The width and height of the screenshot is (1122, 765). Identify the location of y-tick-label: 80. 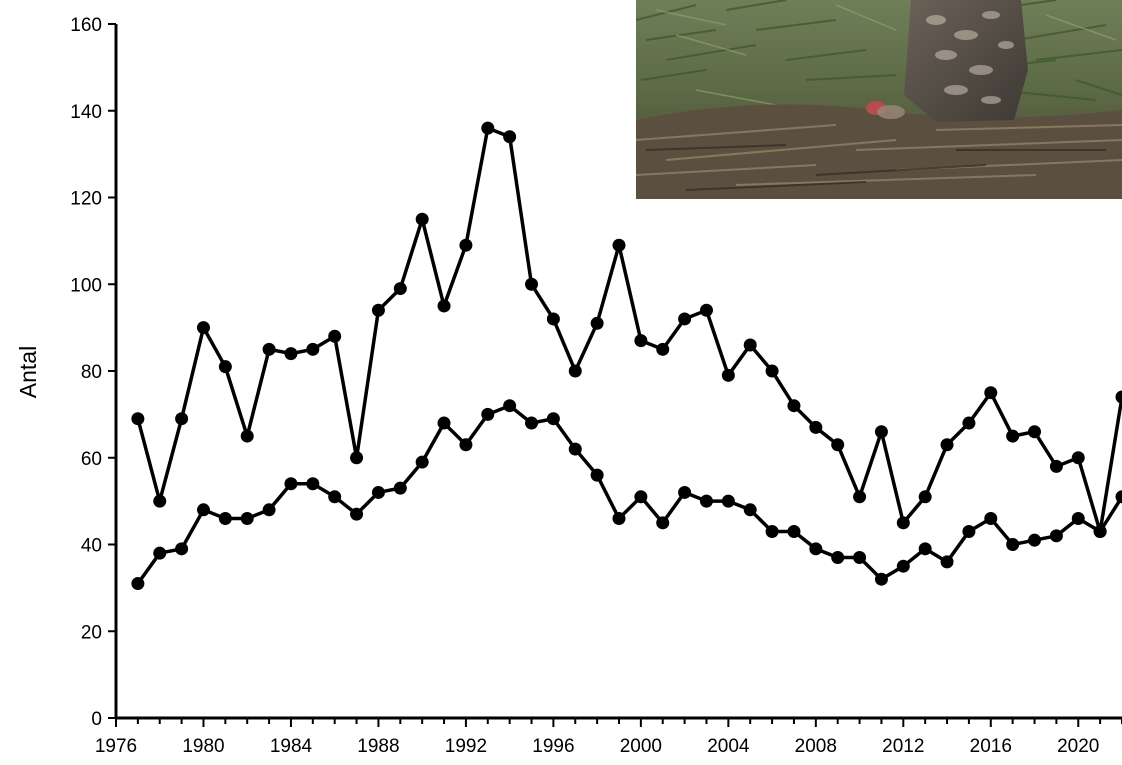
(91, 372).